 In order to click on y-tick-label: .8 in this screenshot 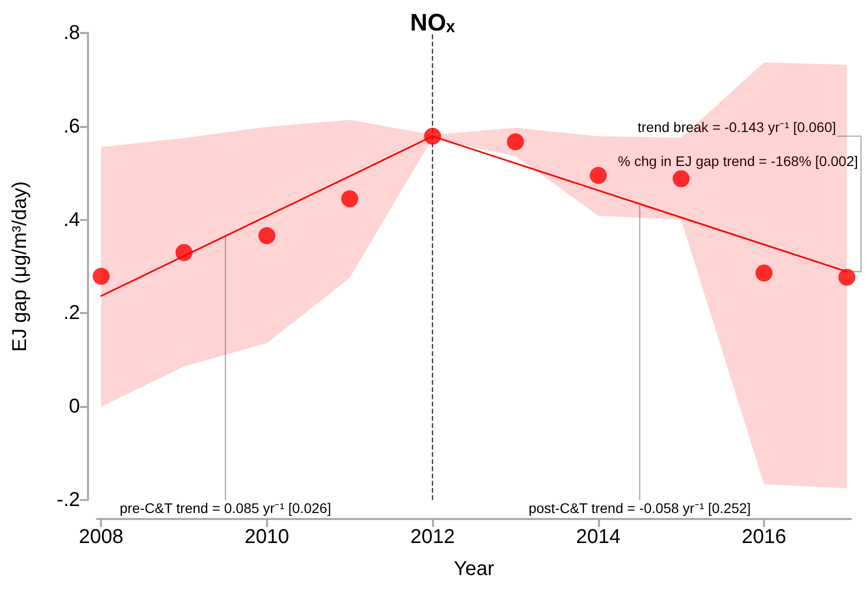, I will do `click(71, 33)`.